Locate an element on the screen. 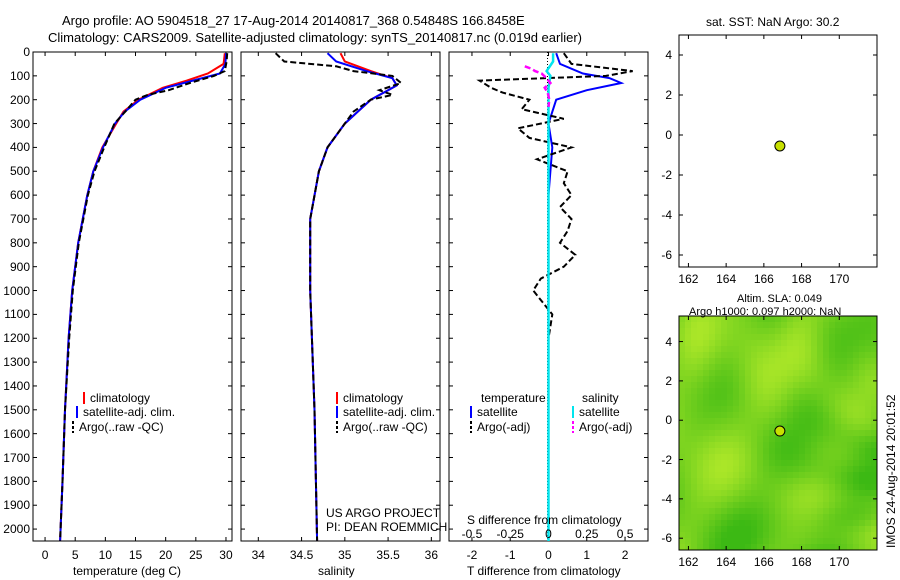 This screenshot has width=900, height=580. x-tick-label: 20 is located at coordinates (165, 555).